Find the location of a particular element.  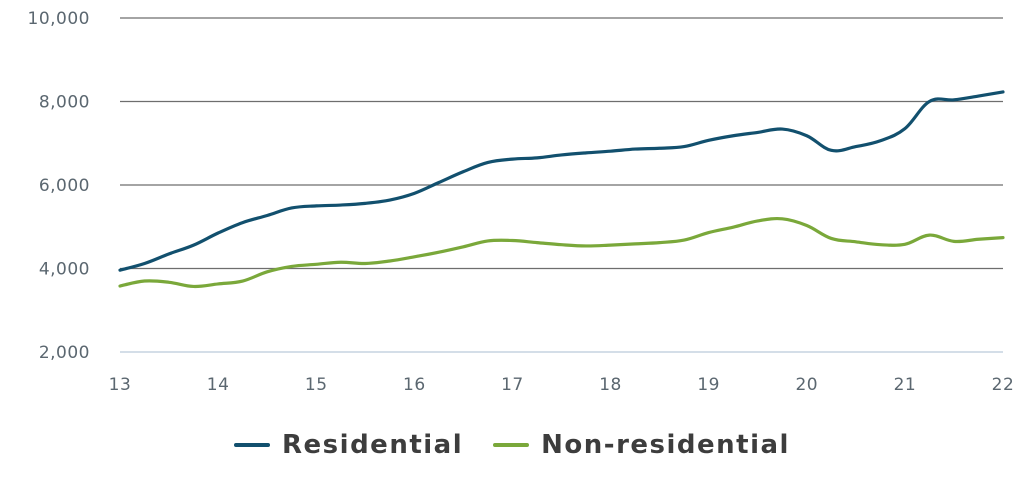

y-axis-tick-labels: 2,000 4,000 6,000 8,000 10,000 is located at coordinates (59, 186).